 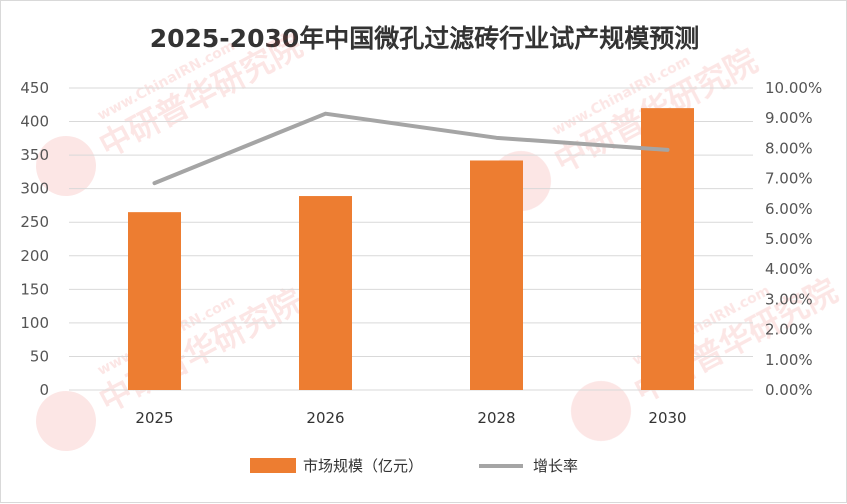 I want to click on y-tick-label: 100, so click(x=34, y=323).